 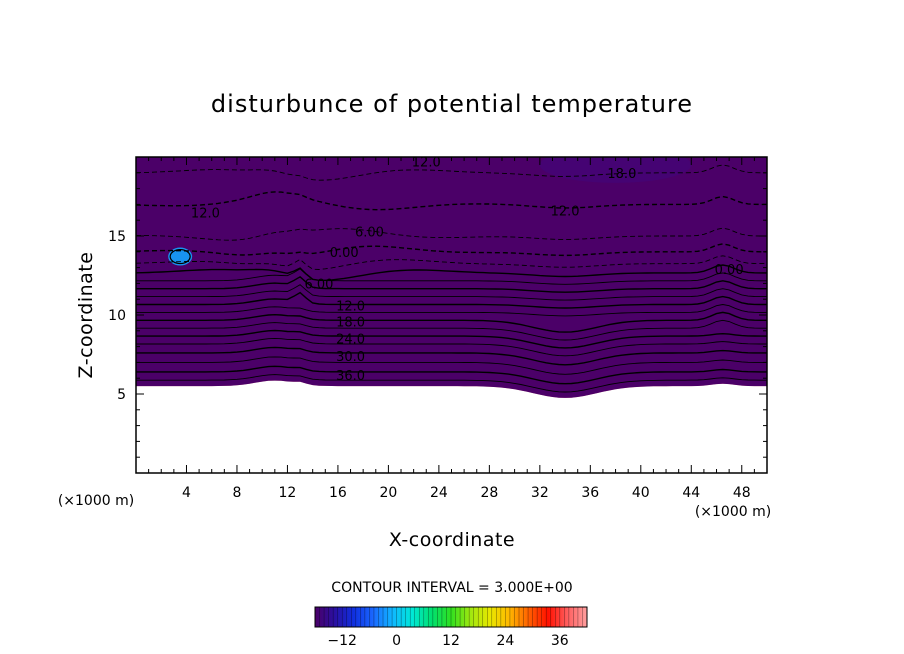 What do you see at coordinates (451, 588) in the screenshot?
I see `contour-interval-label: CONTOUR INTERVAL = 3.000E+00` at bounding box center [451, 588].